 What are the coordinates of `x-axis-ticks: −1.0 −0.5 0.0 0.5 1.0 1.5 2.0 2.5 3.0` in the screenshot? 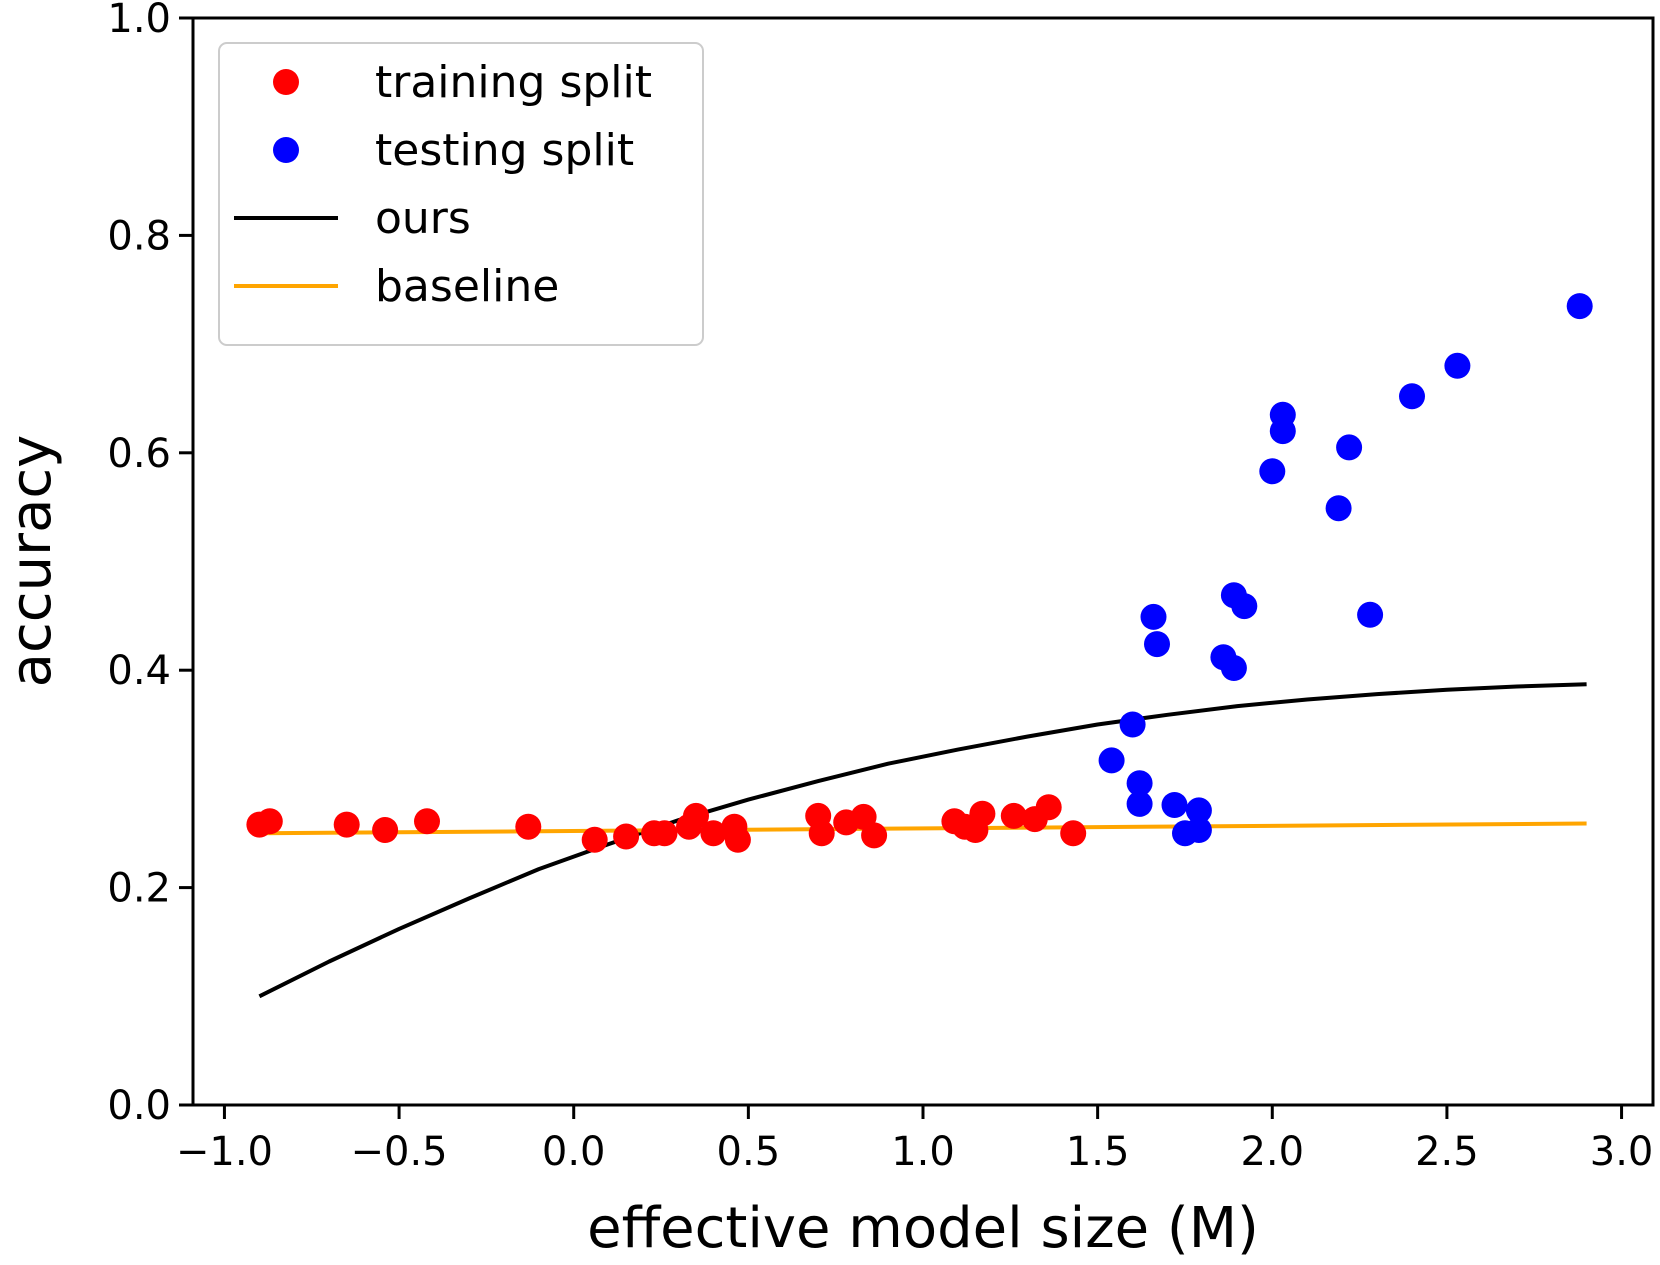 It's located at (915, 1140).